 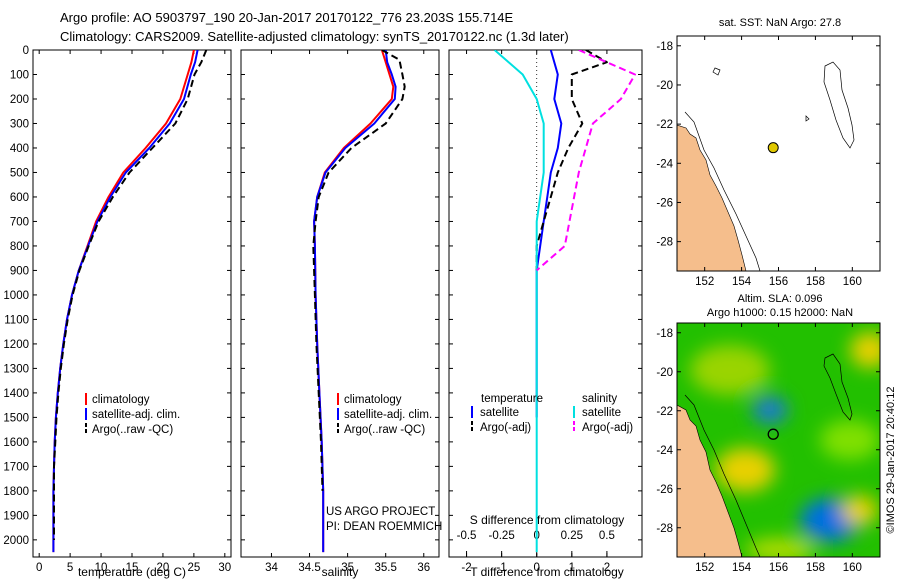 I want to click on map-lat-label: -20, so click(x=664, y=86).